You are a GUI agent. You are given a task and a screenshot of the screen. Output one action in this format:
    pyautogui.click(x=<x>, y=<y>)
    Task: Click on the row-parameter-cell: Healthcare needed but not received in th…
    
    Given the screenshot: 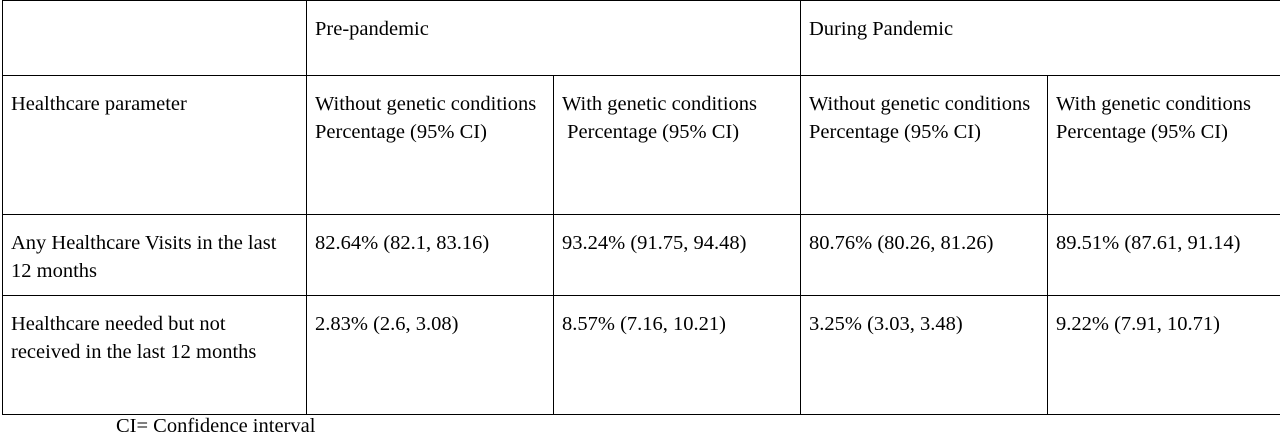 What is the action you would take?
    pyautogui.click(x=154, y=355)
    